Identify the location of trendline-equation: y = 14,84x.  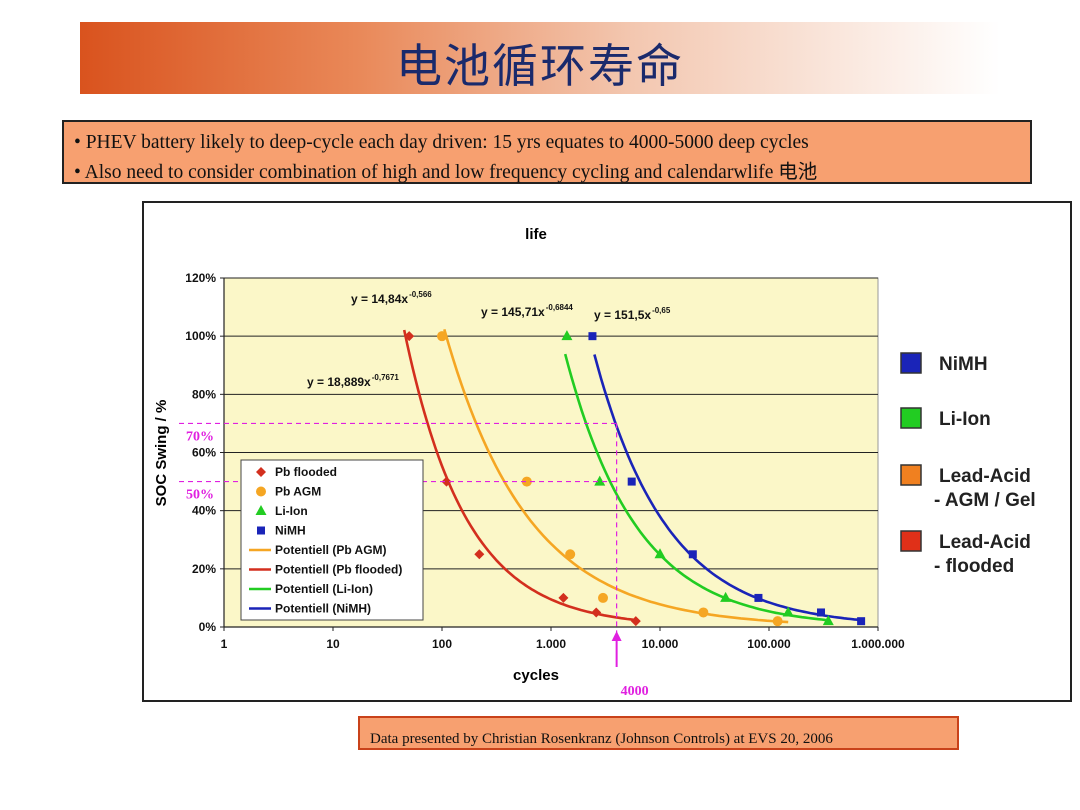
(379, 299).